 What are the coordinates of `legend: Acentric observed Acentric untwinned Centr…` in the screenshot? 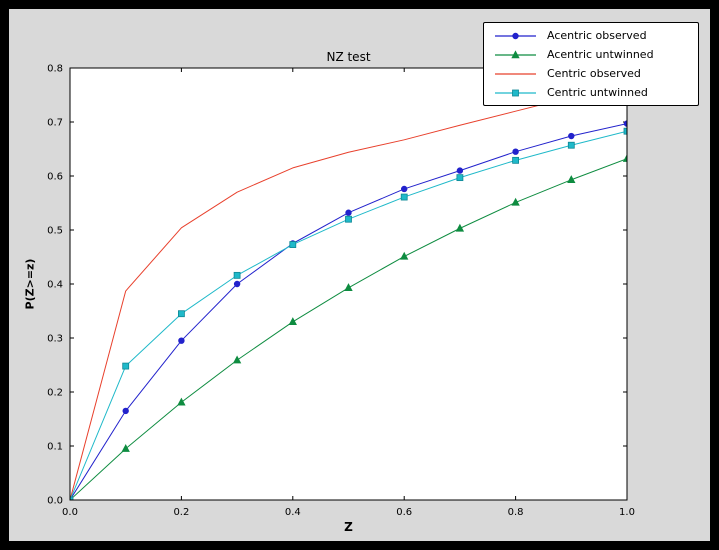 It's located at (591, 64).